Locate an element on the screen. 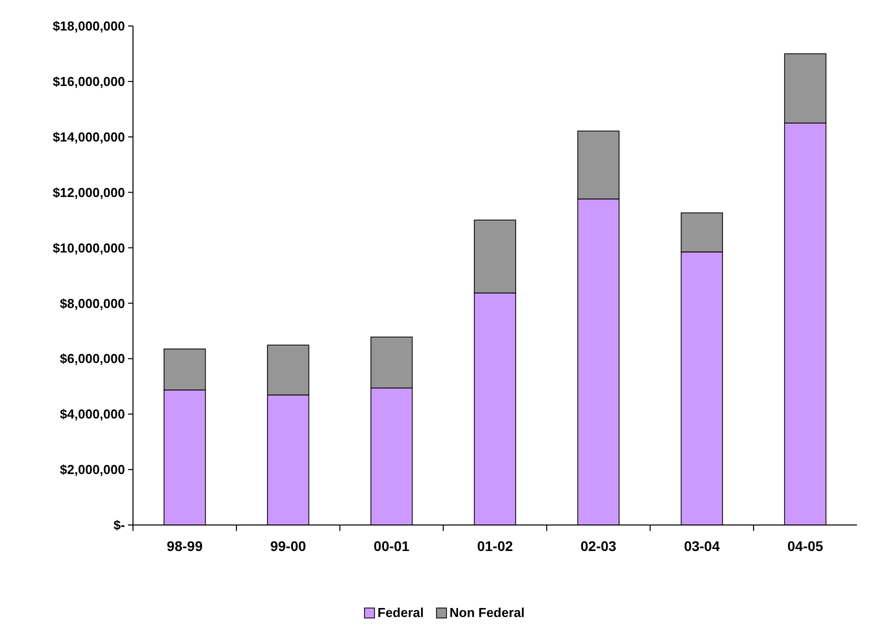 This screenshot has width=889, height=629. x-tick-label: 02-03 is located at coordinates (598, 546).